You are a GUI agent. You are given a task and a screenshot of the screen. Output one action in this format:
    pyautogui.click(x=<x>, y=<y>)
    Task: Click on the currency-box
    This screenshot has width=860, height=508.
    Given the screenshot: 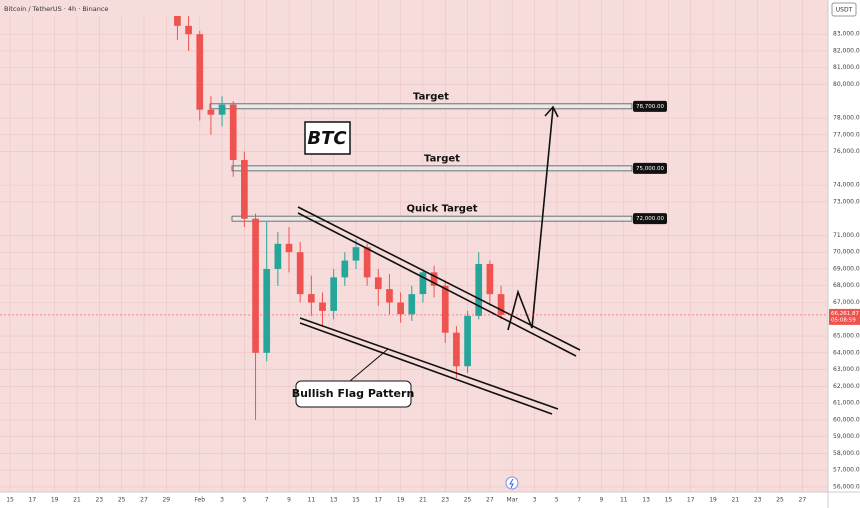 What is the action you would take?
    pyautogui.click(x=844, y=9)
    